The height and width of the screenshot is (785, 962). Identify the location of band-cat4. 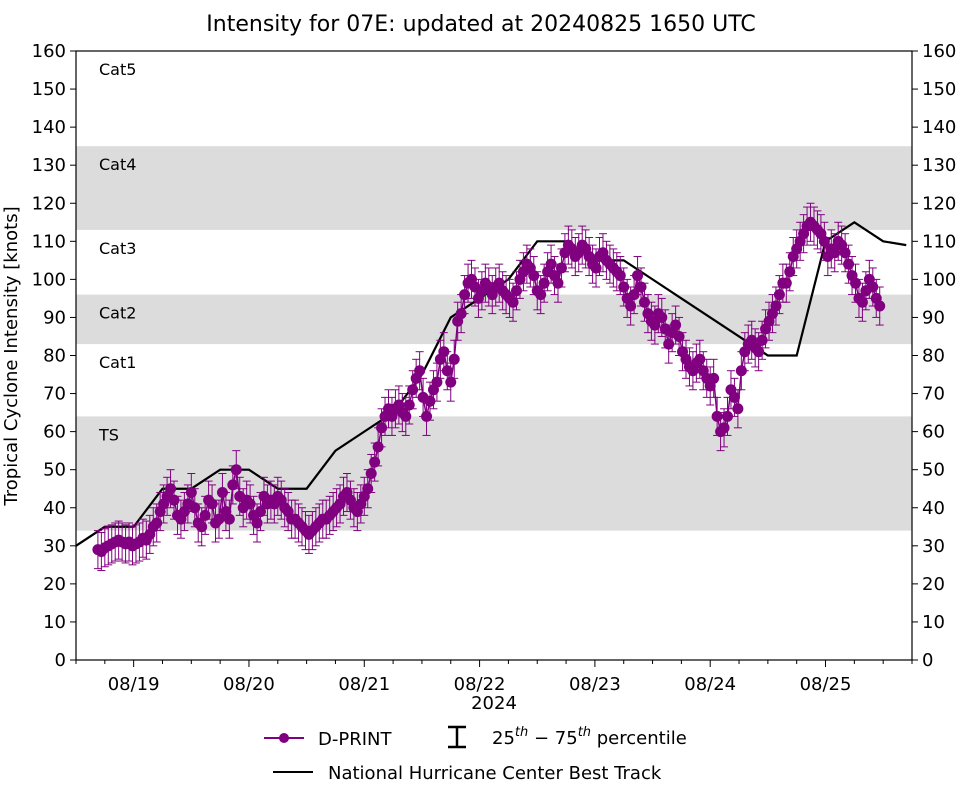
(494, 188).